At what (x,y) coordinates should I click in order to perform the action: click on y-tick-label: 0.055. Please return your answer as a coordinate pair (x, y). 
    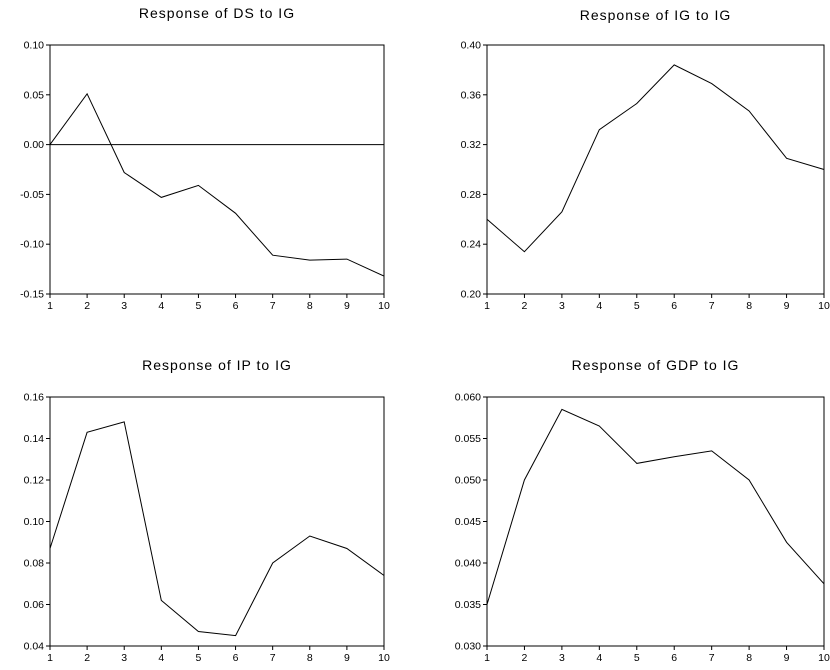
    Looking at the image, I should click on (468, 439).